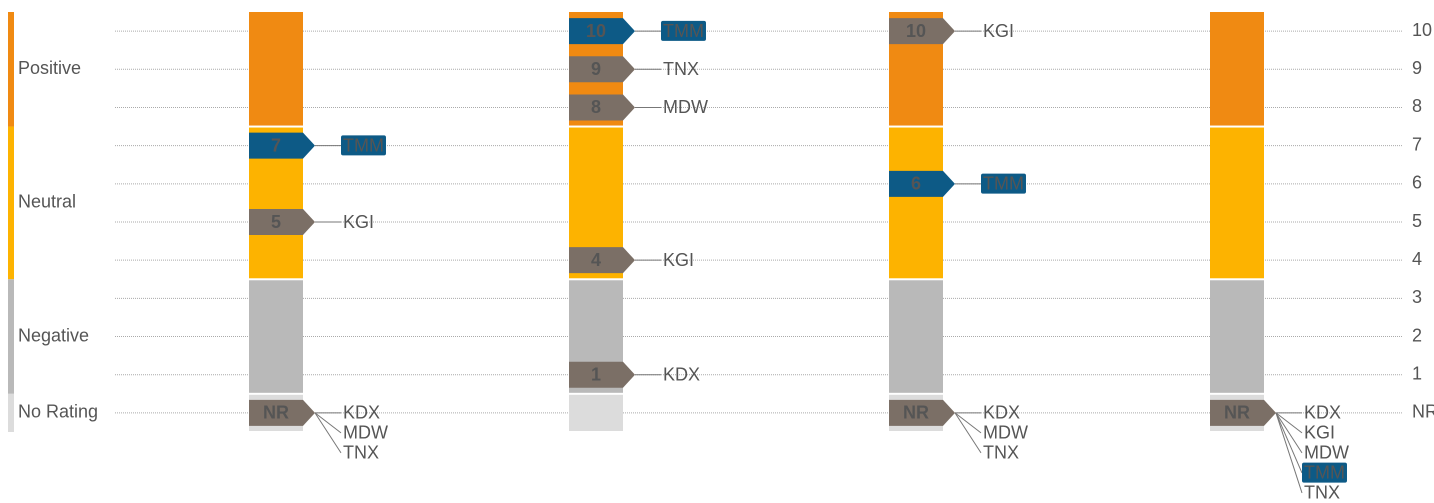 The image size is (1434, 503). Describe the element at coordinates (596, 107) in the screenshot. I see `marker-label: 8` at that location.